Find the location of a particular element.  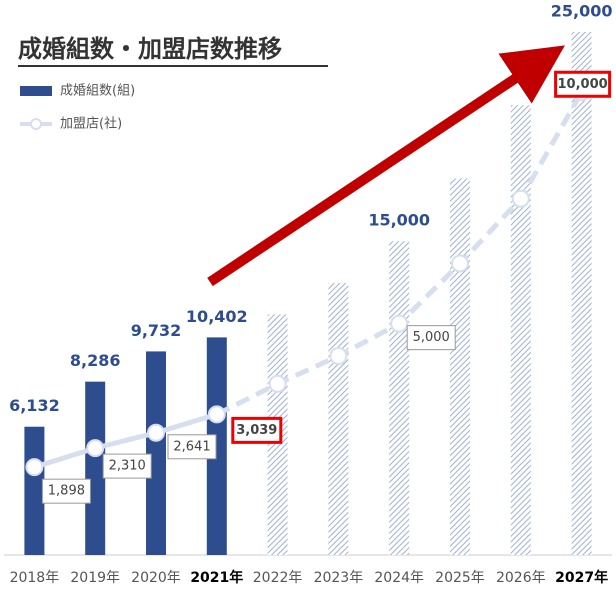

x-tick-label: 2022年 is located at coordinates (278, 578).